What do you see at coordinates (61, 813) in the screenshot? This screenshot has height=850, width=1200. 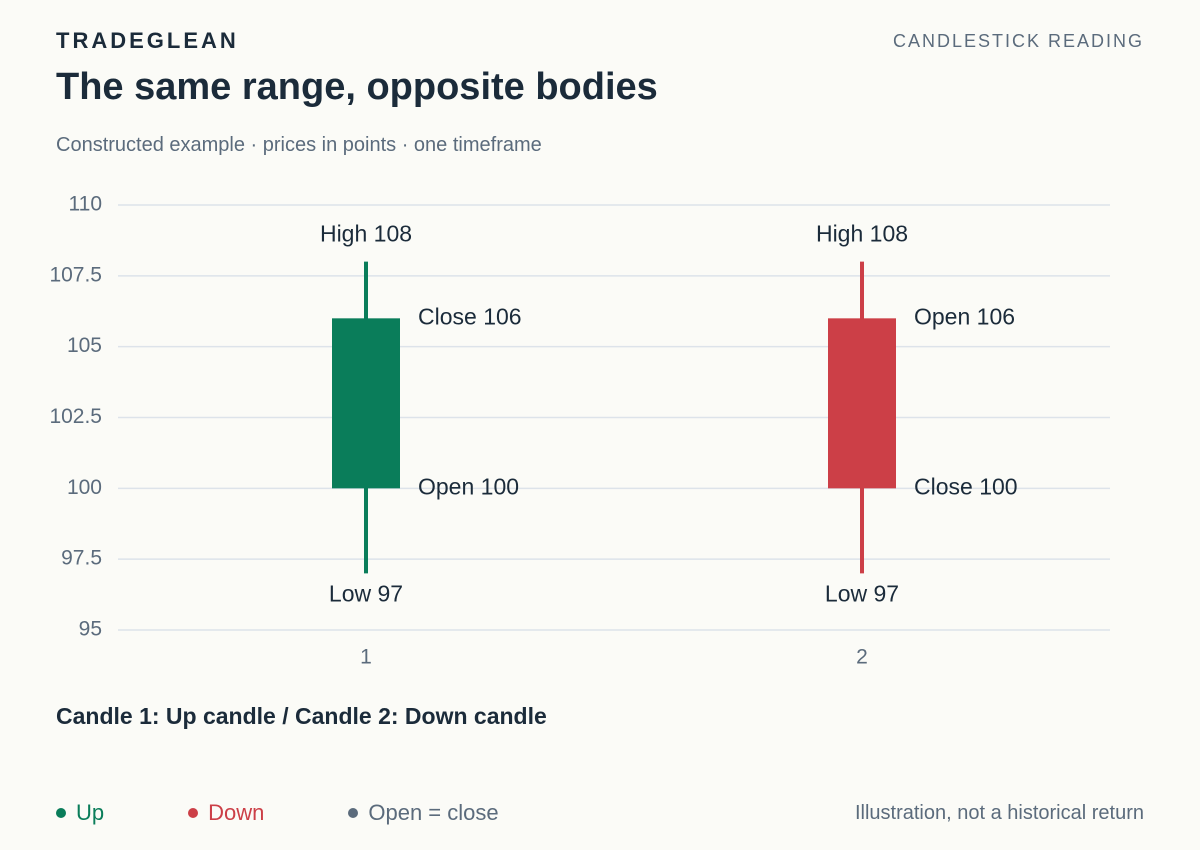 I see `legend-dot-up` at bounding box center [61, 813].